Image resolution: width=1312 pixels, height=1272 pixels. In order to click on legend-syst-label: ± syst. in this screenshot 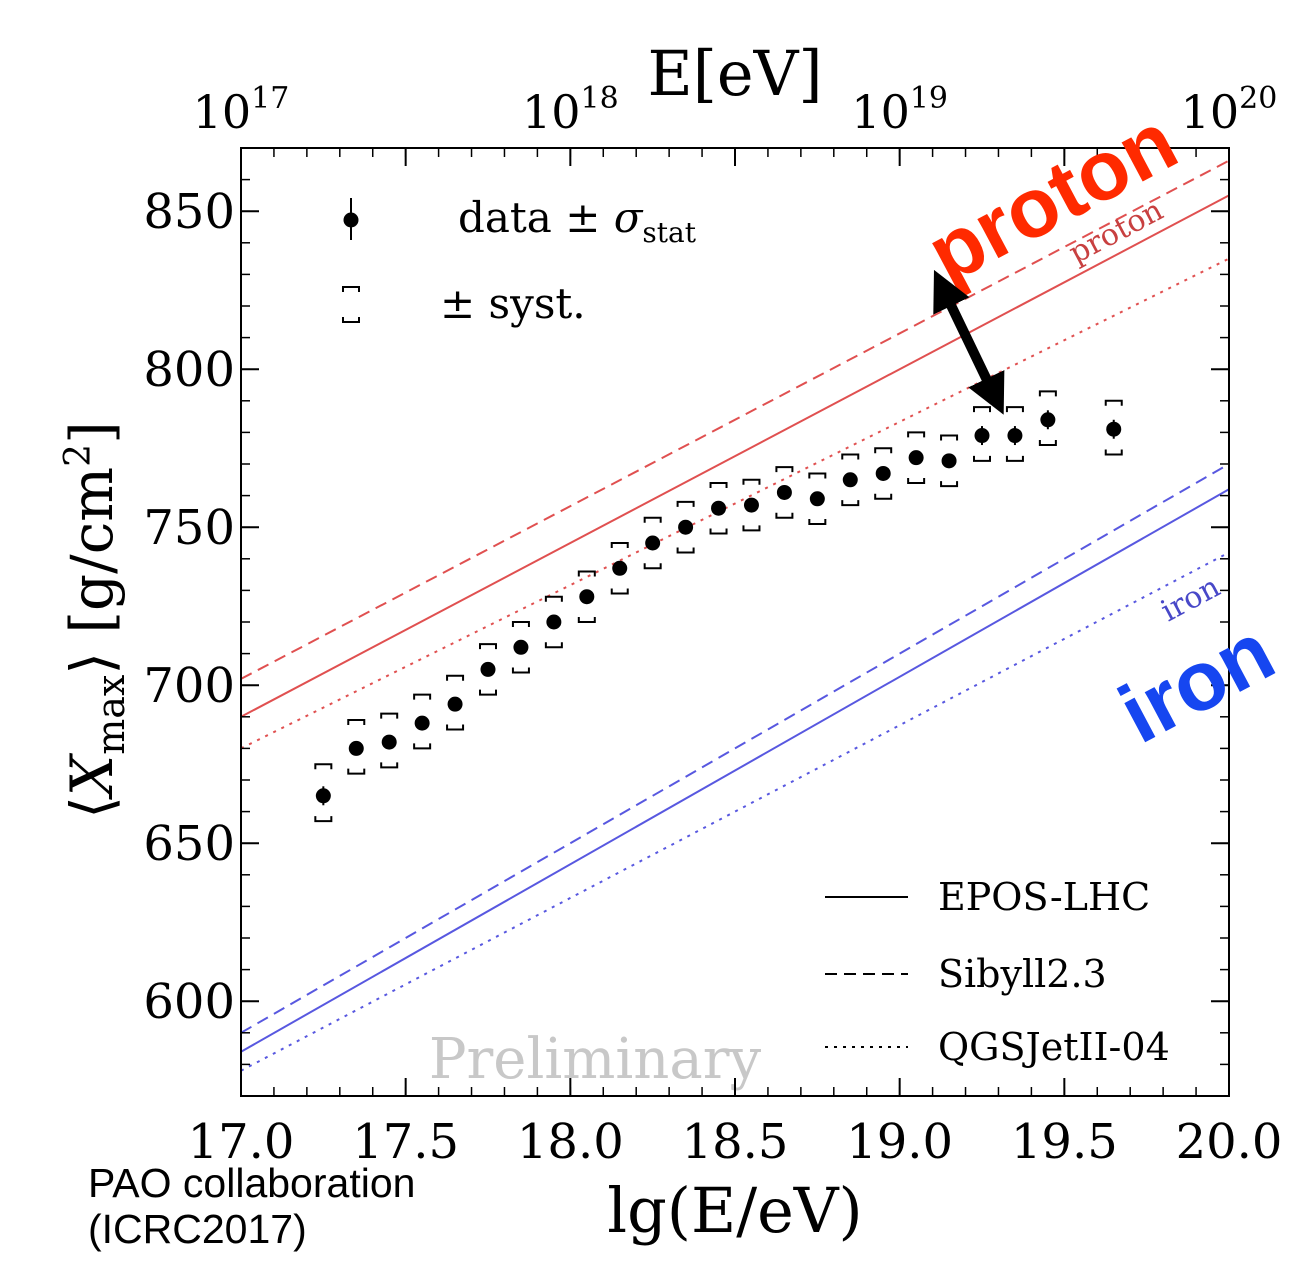, I will do `click(513, 303)`.